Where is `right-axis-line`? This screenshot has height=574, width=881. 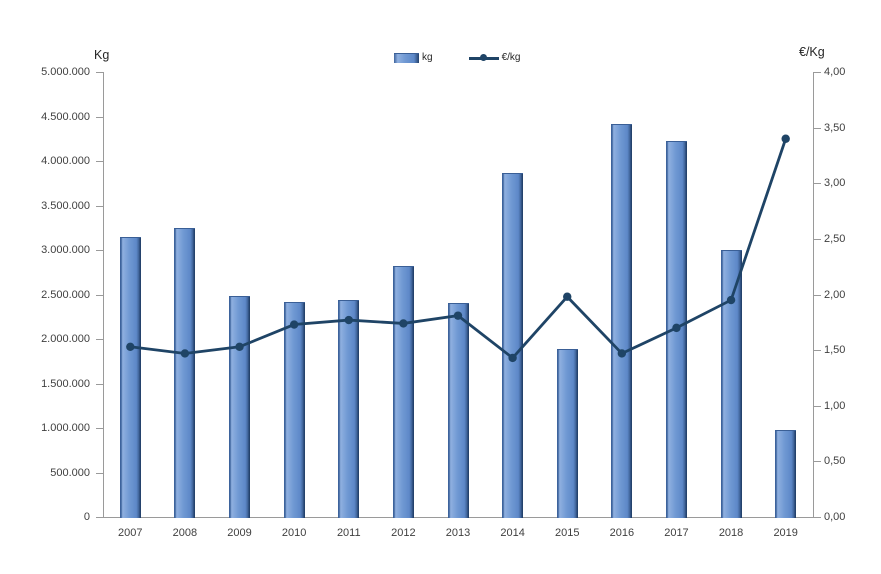
right-axis-line is located at coordinates (813, 295).